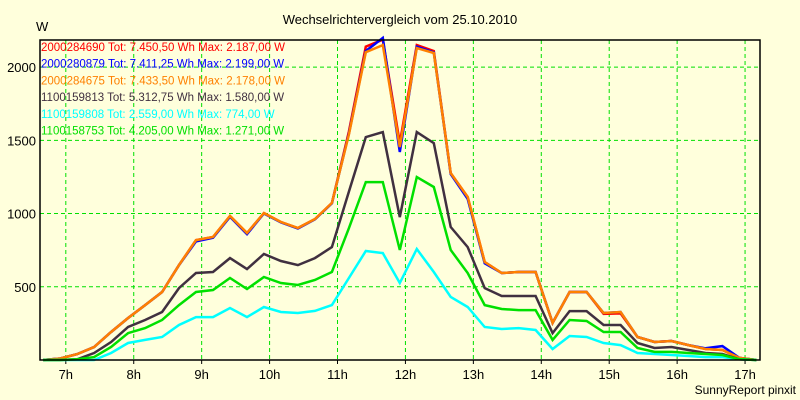 This screenshot has width=800, height=400. I want to click on footer-credit: SunnyReport pinxit, so click(746, 390).